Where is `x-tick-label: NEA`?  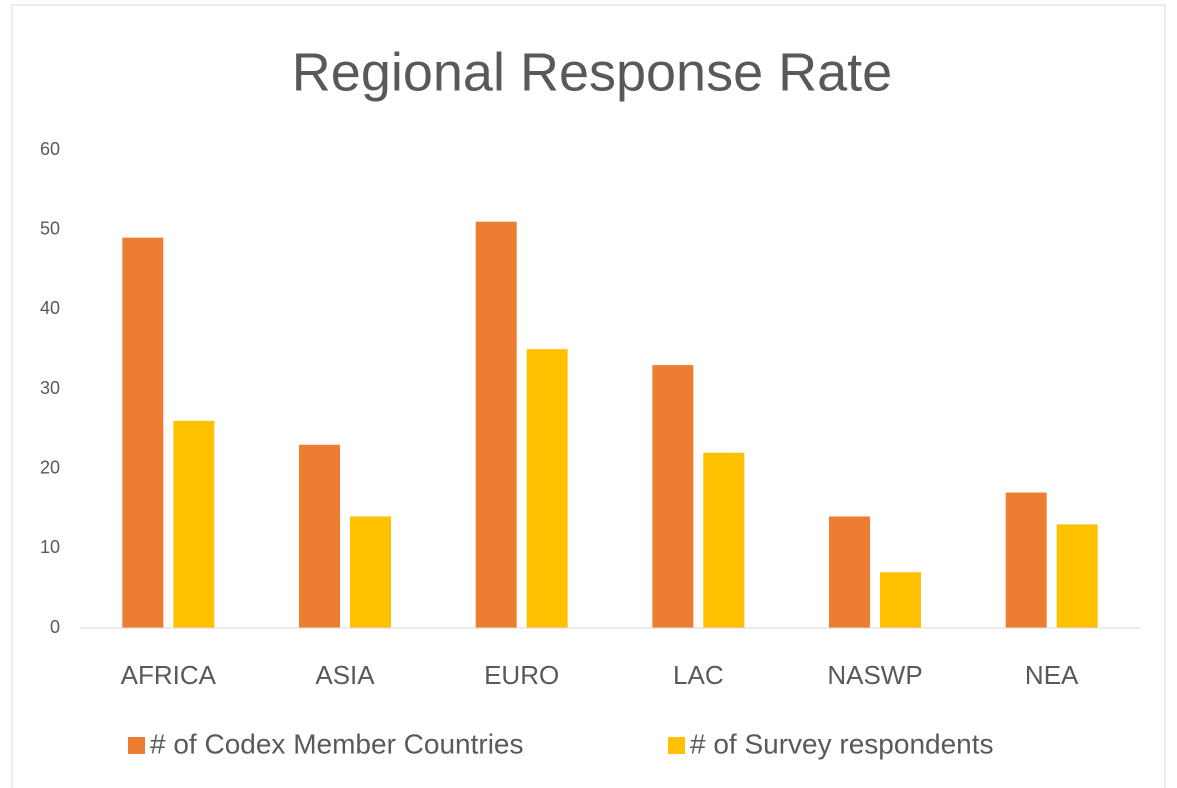 x-tick-label: NEA is located at coordinates (1052, 675).